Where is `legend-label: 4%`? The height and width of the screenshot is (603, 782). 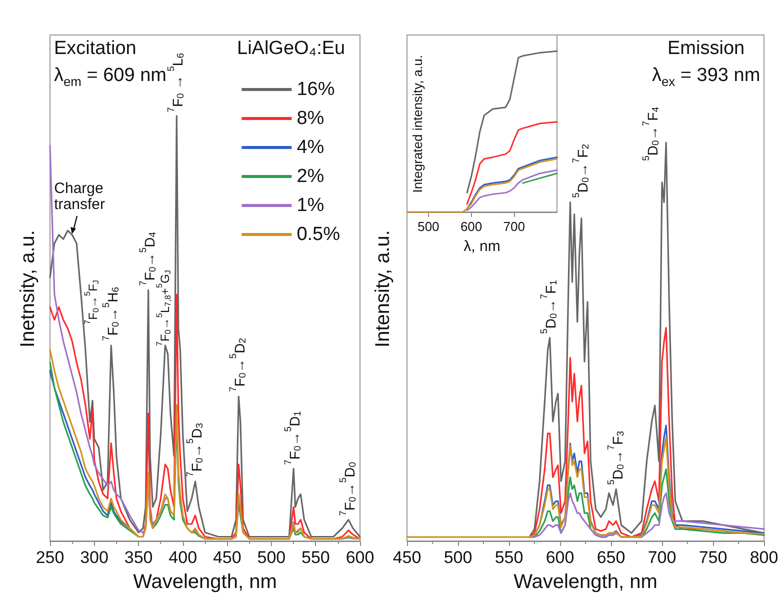
legend-label: 4% is located at coordinates (310, 147).